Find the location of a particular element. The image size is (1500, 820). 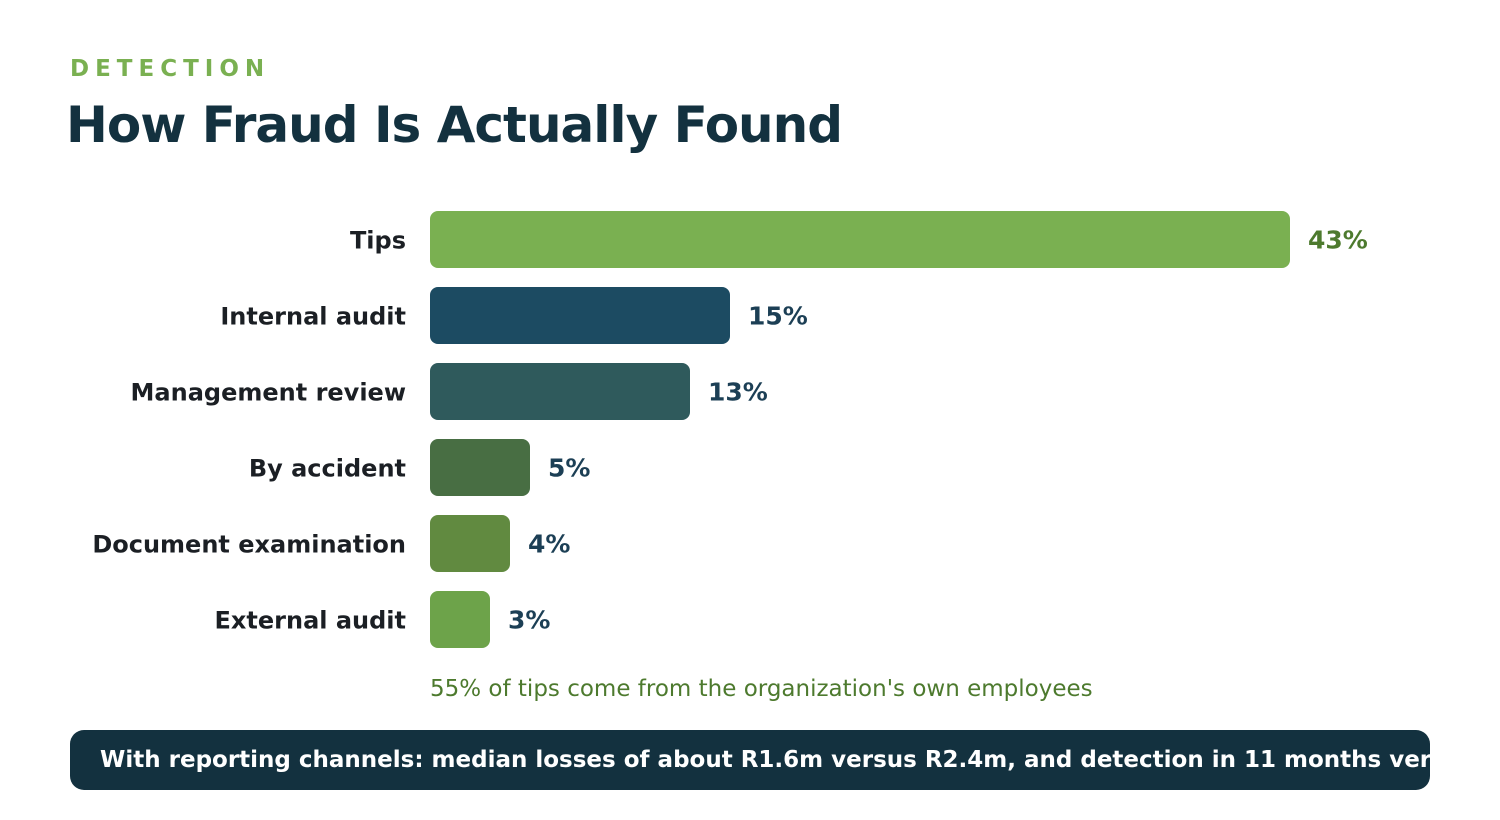

bar-tips is located at coordinates (860, 239).